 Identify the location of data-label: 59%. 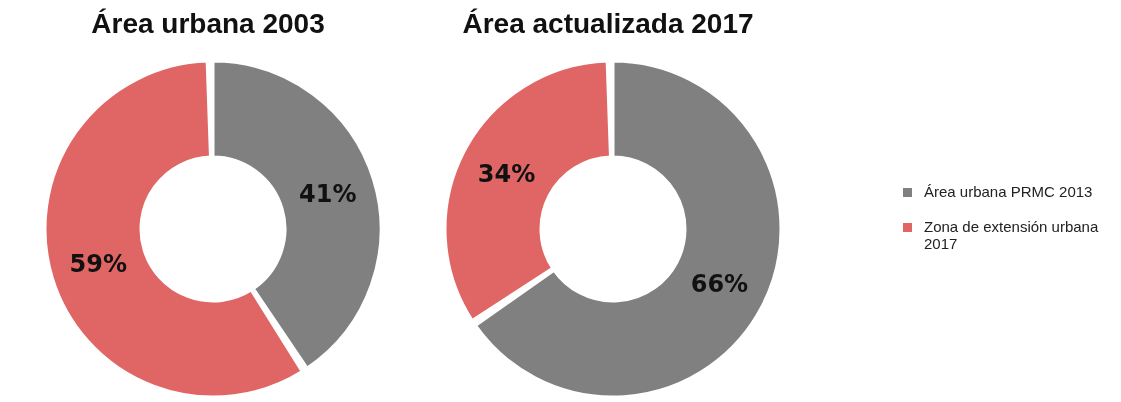
(98, 264).